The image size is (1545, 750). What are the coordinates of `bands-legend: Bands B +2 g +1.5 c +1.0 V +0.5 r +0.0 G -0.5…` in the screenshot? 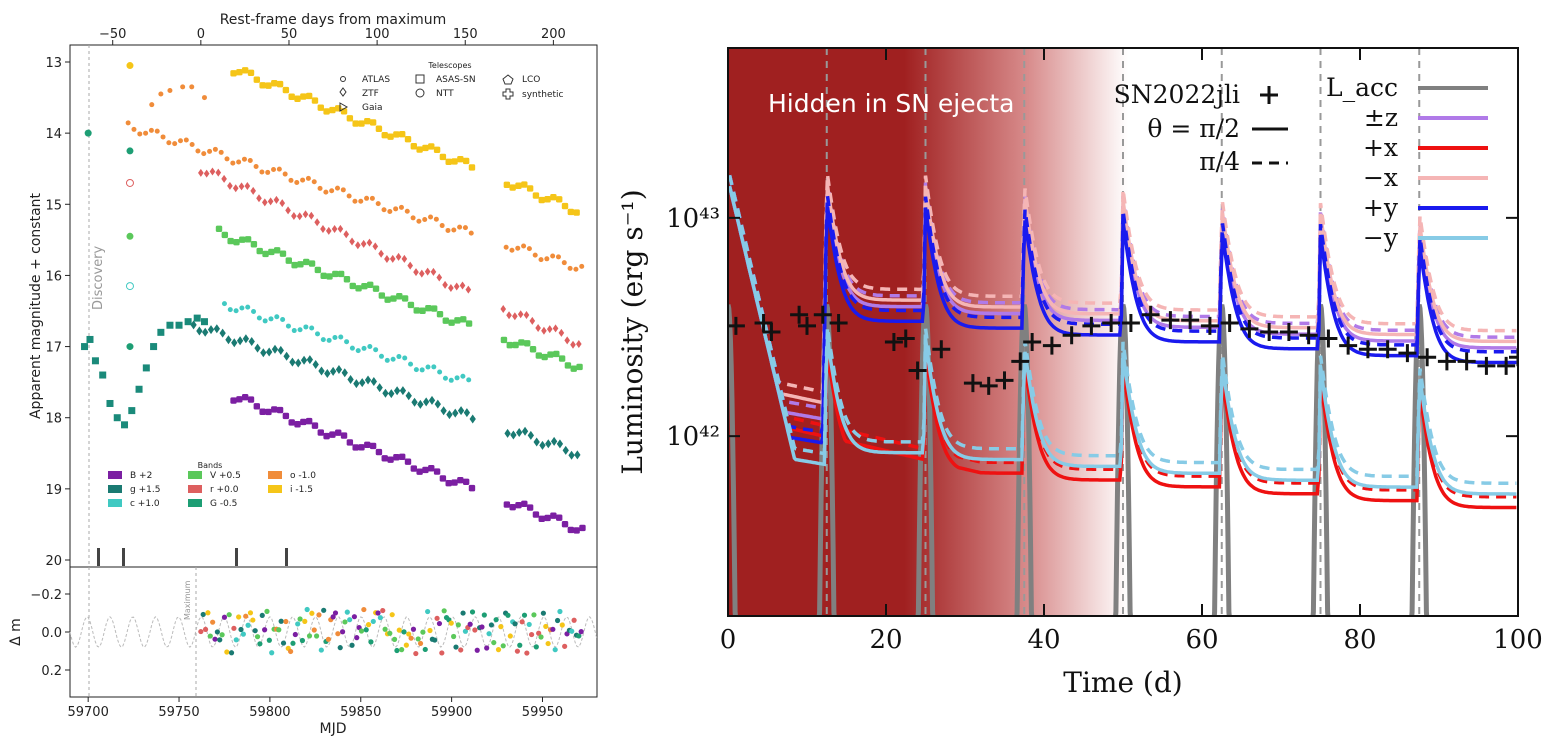 It's located at (212, 485).